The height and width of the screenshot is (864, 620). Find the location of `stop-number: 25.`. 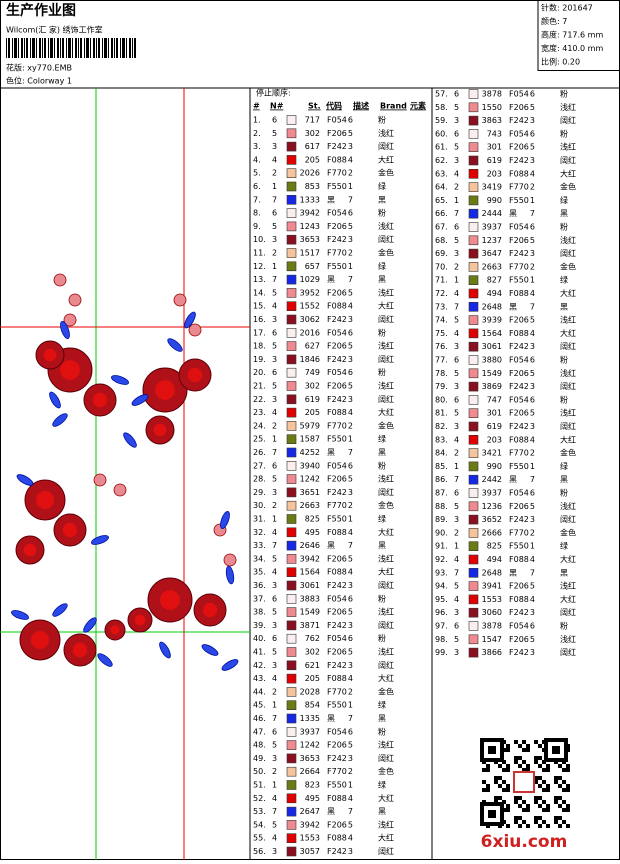

stop-number: 25. is located at coordinates (259, 439).